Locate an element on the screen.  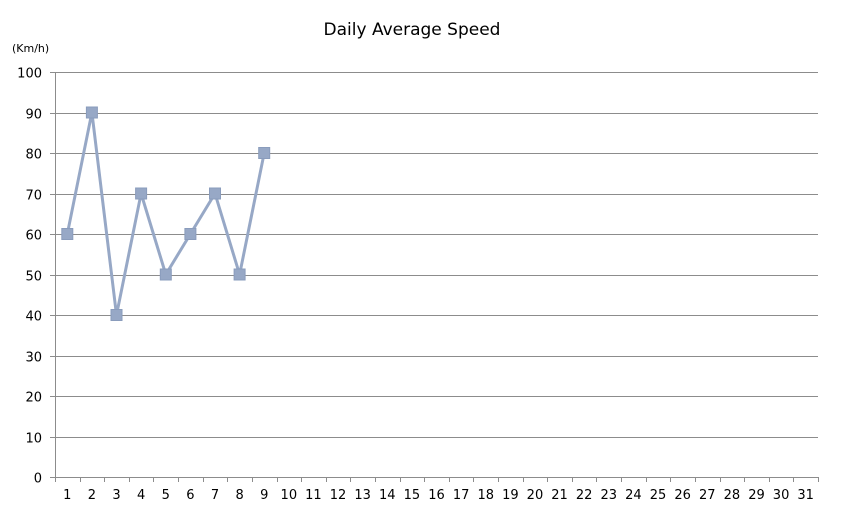
series is located at coordinates (166, 213).